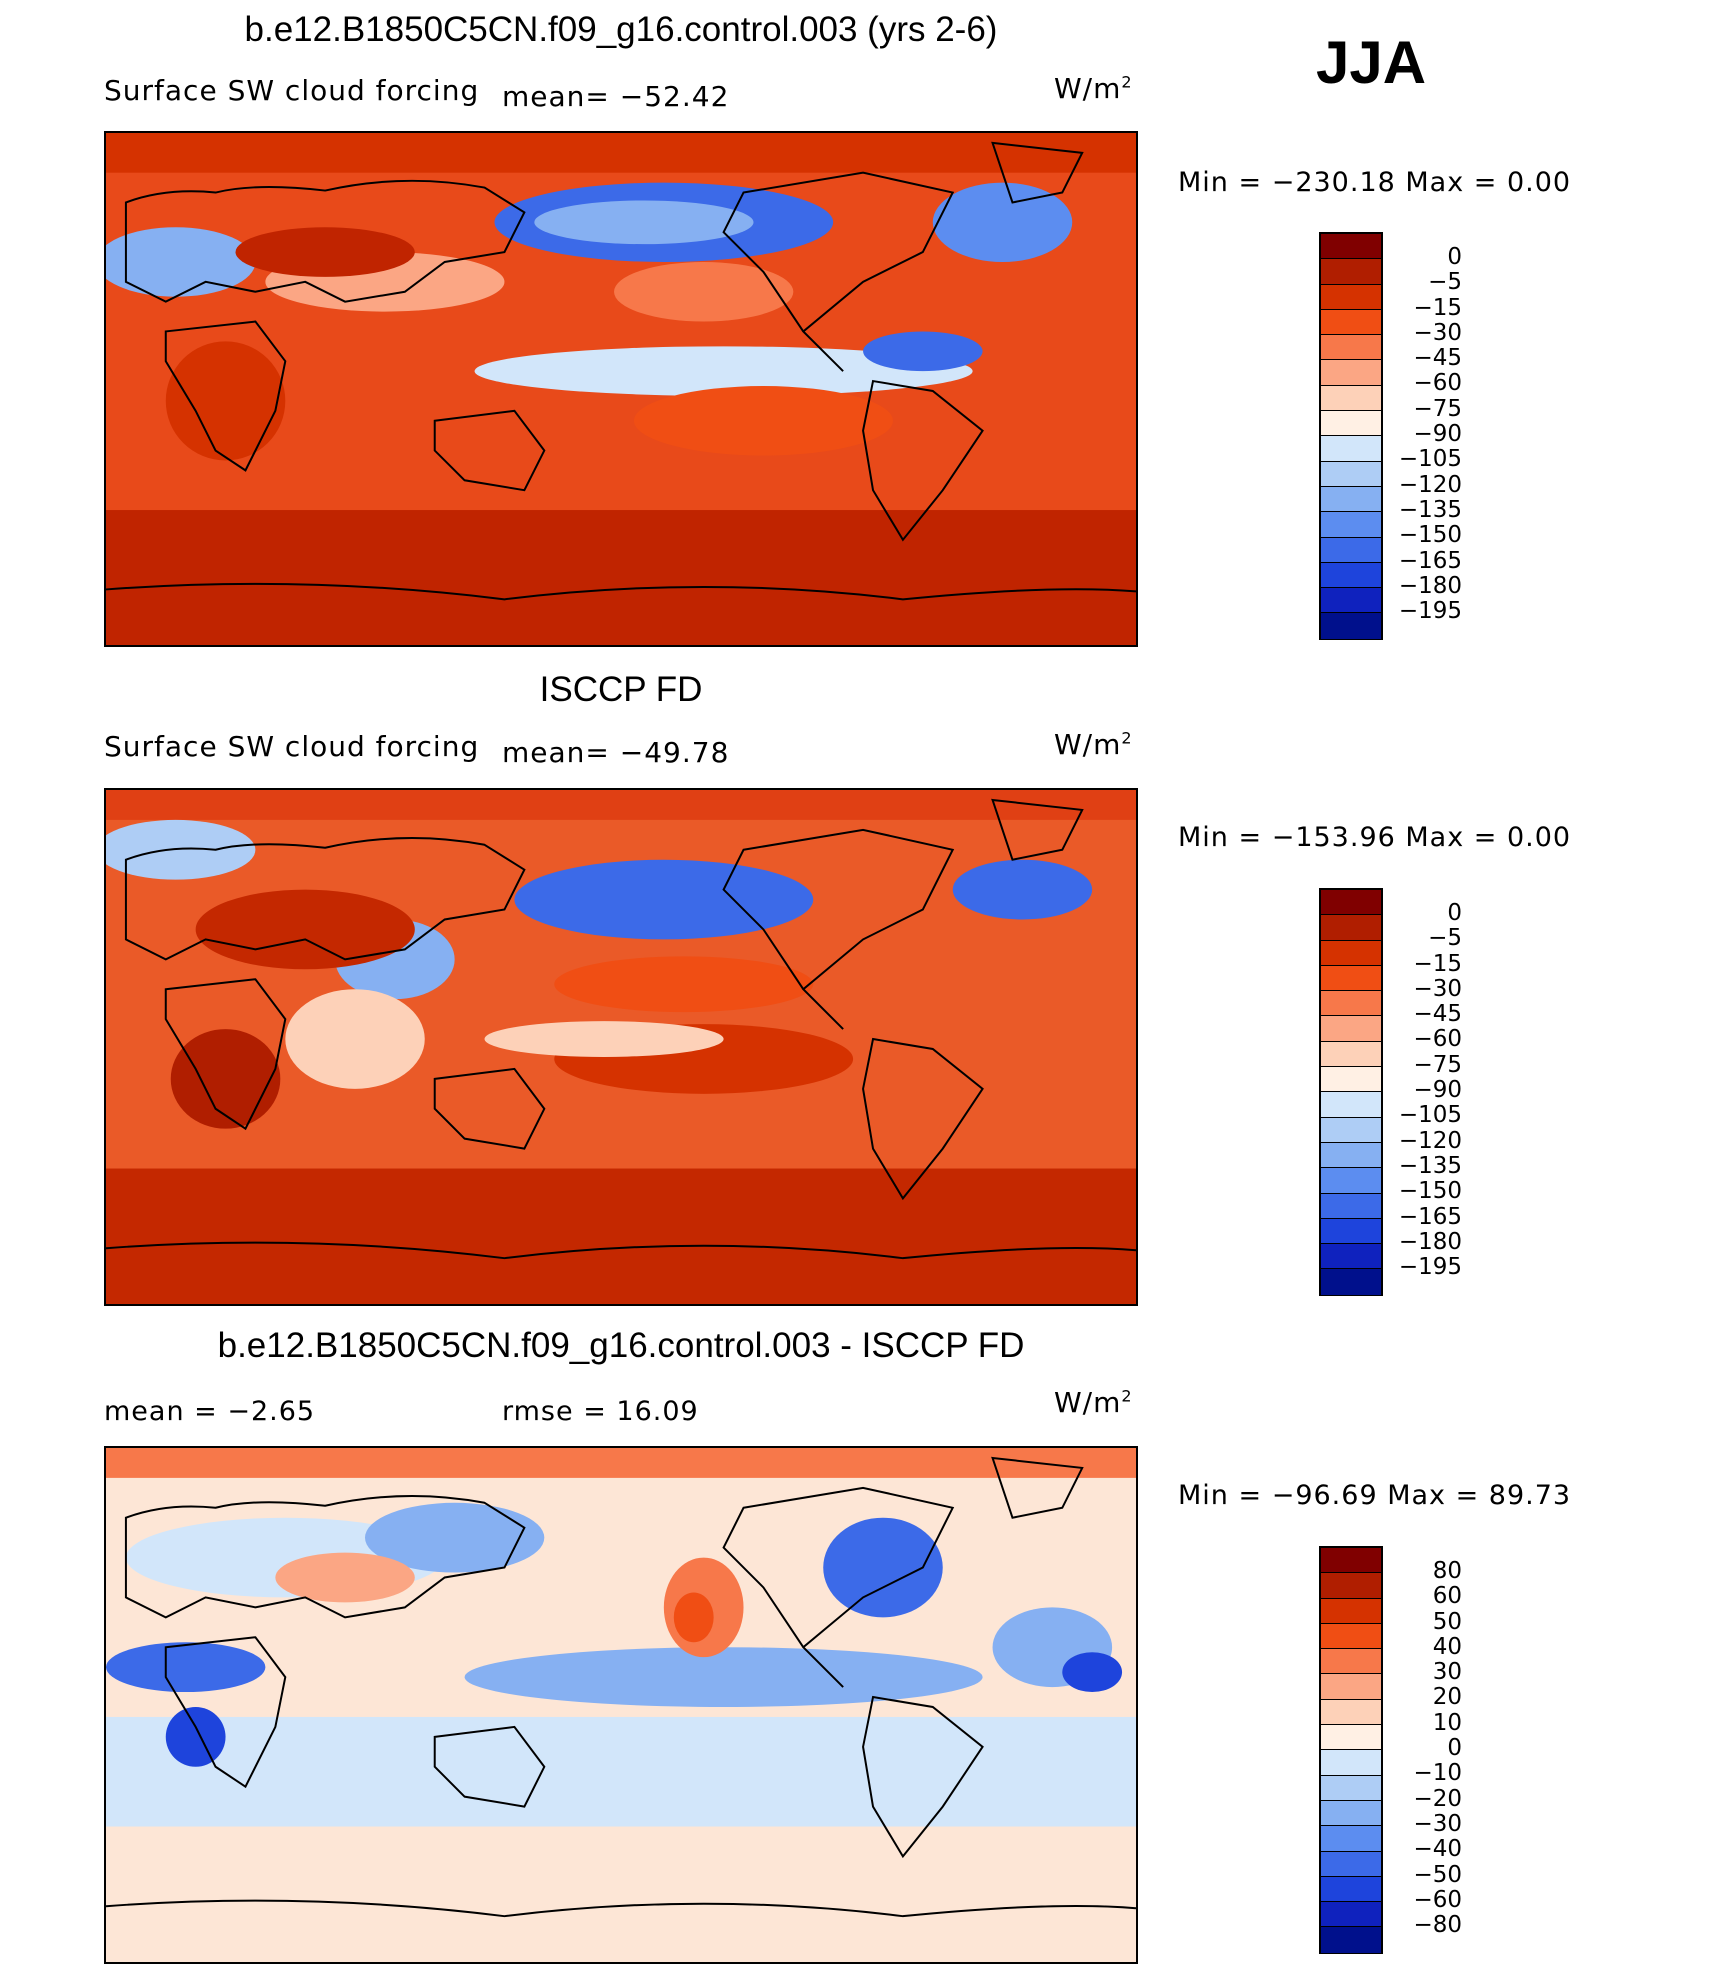 The image size is (1710, 1975). I want to click on colorbar-tick-label: −50, so click(1437, 1874).